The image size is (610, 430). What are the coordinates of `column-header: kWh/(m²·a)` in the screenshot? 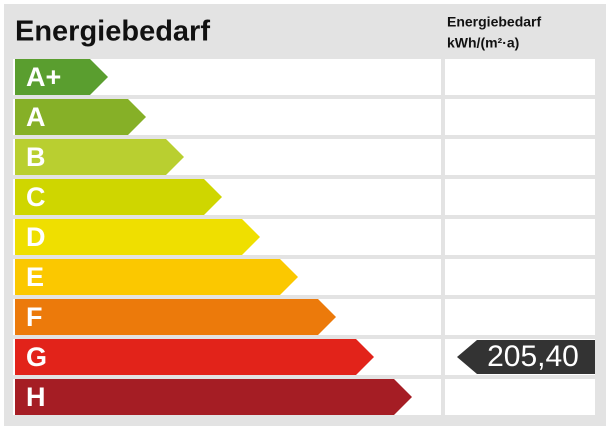 It's located at (483, 43).